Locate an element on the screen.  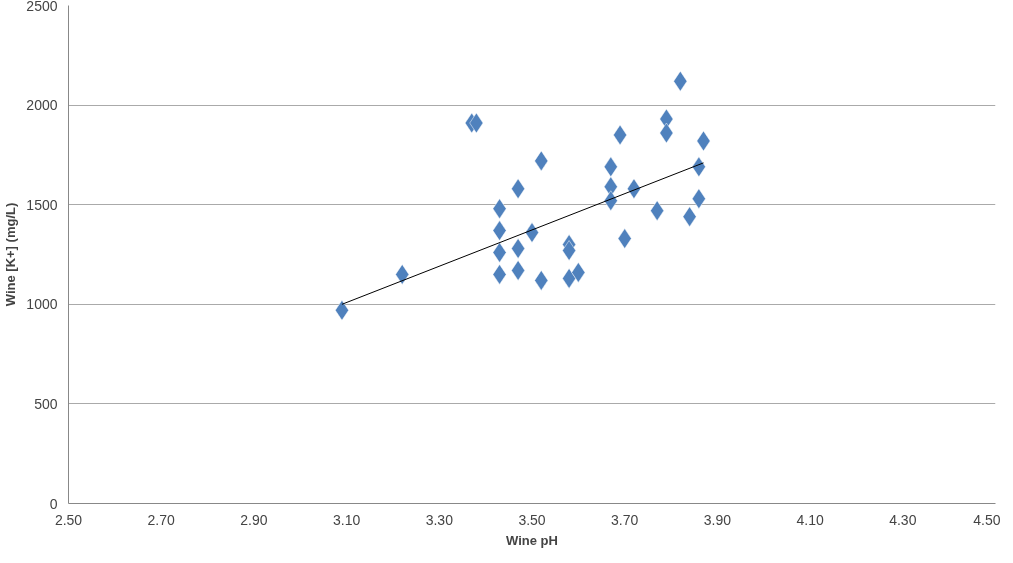
y-tick-label: 0 is located at coordinates (53, 503).